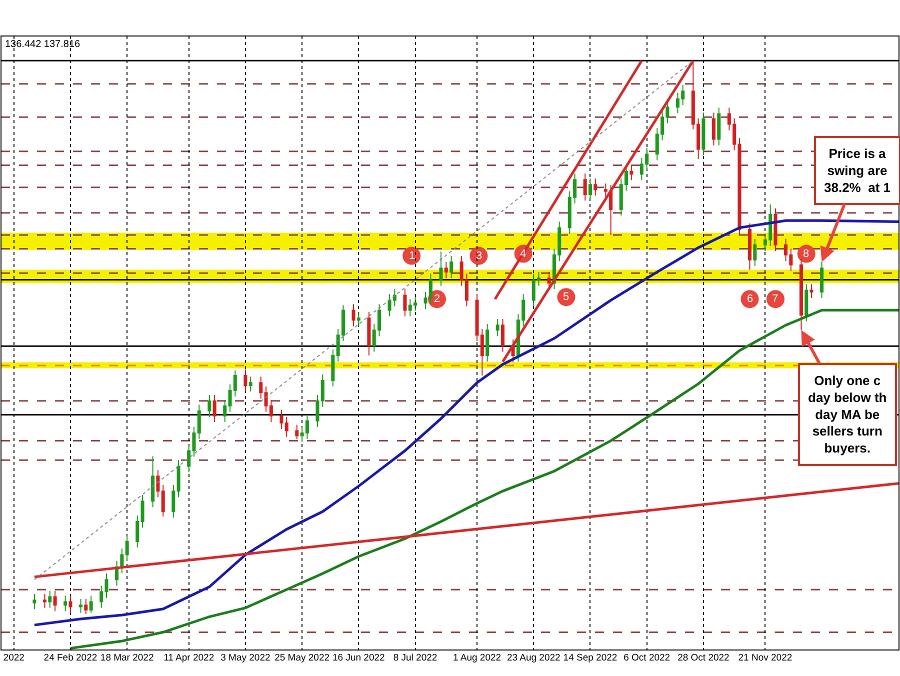  I want to click on x-tick-label: 3 May 2022, so click(245, 658).